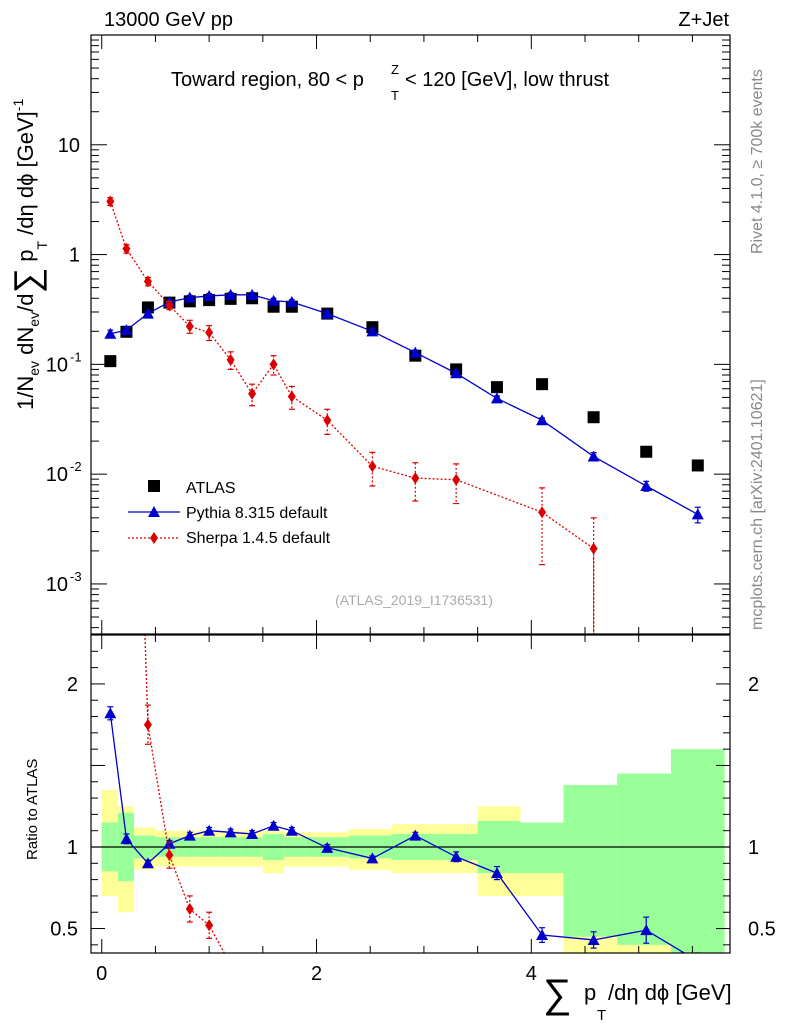 This screenshot has height=1024, width=786. Describe the element at coordinates (258, 538) in the screenshot. I see `legend-sherpa-label: Sherpa 1.4.5 default` at that location.